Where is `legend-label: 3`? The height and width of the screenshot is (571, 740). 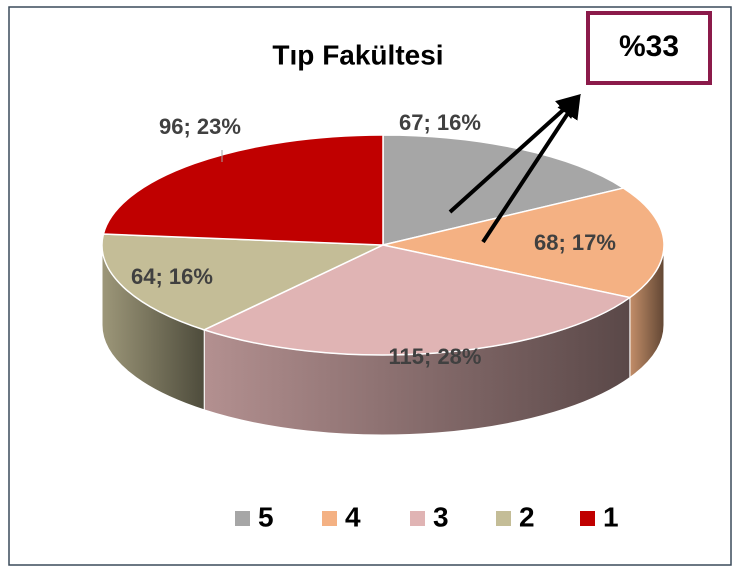 legend-label: 3 is located at coordinates (441, 516).